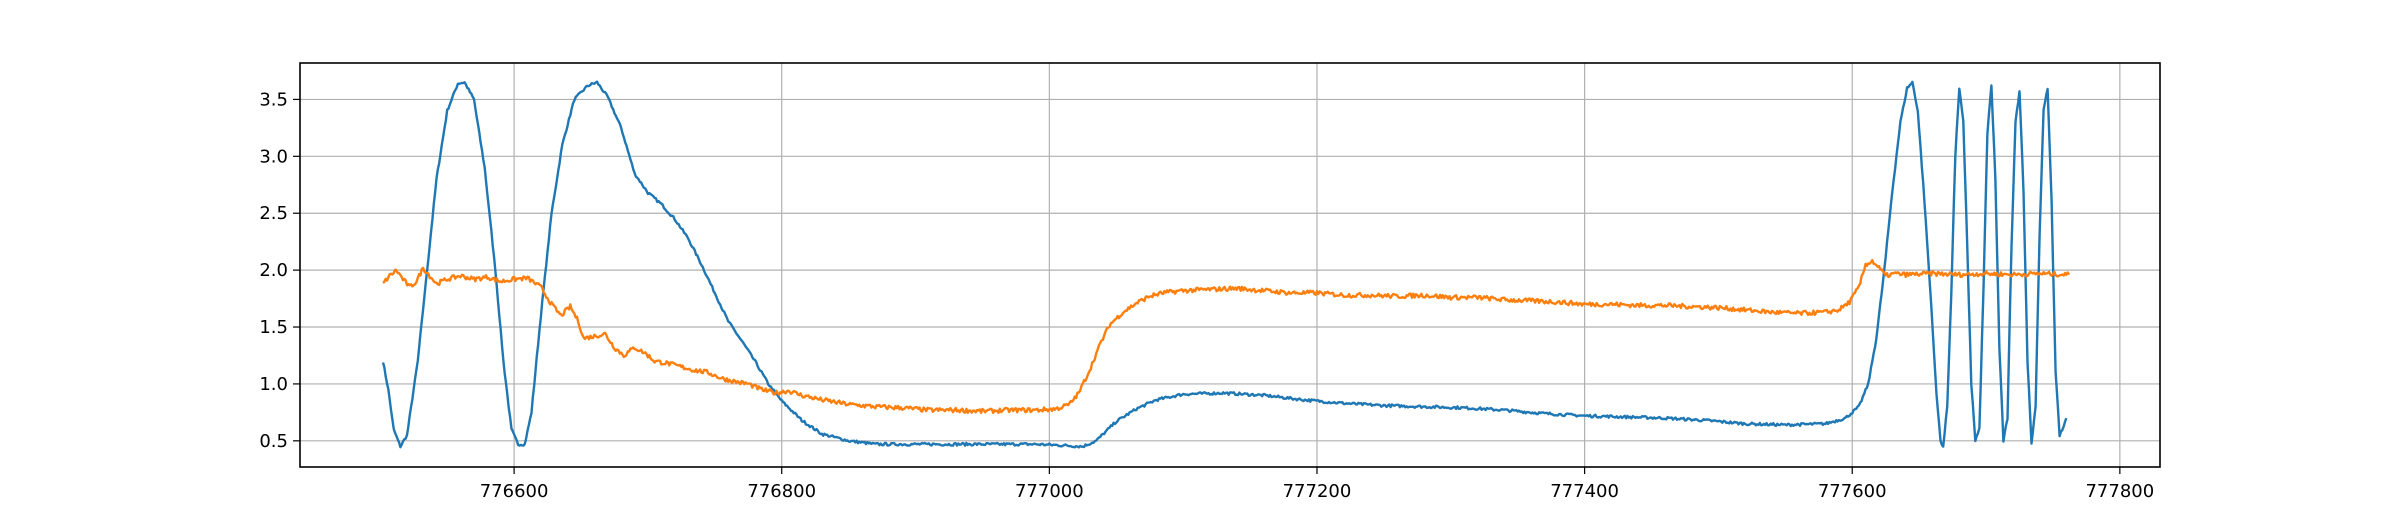 Image resolution: width=2400 pixels, height=525 pixels. Describe the element at coordinates (273, 441) in the screenshot. I see `y-tick-label: 0.5` at that location.